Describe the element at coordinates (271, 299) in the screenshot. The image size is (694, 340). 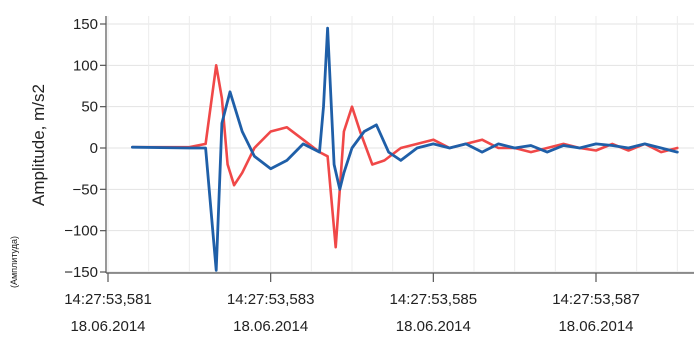
I see `x-tick-label-time: 14:27:53,583` at that location.